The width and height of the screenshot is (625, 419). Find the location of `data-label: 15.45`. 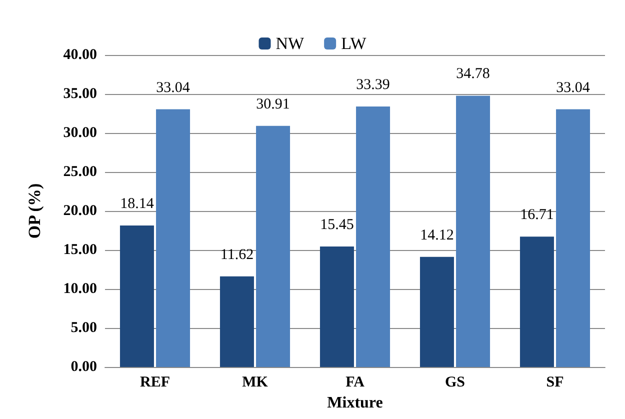

data-label: 15.45 is located at coordinates (337, 224).